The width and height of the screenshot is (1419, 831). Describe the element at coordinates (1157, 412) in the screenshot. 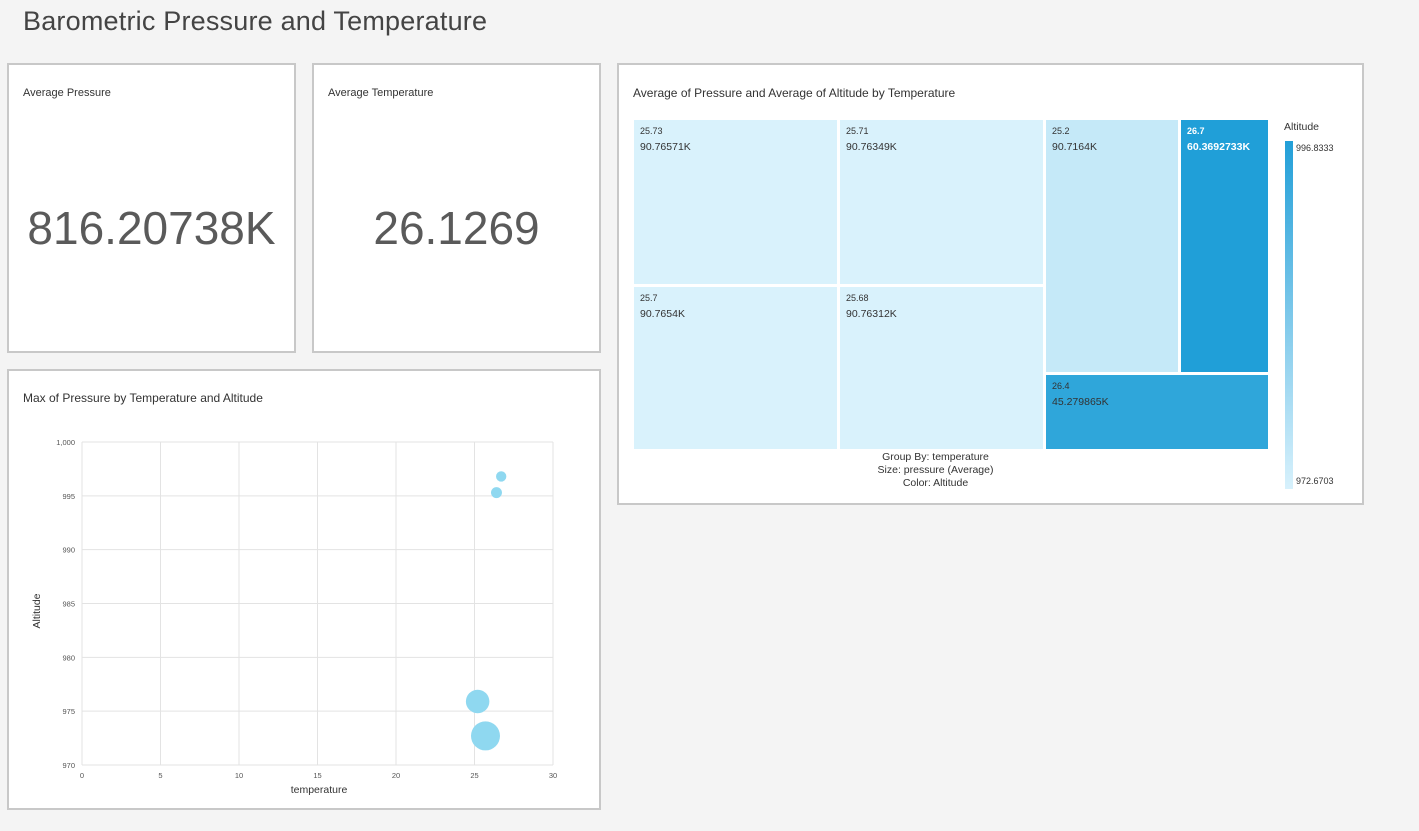

I see `treemap-cell: 26.4 45.279865K` at that location.